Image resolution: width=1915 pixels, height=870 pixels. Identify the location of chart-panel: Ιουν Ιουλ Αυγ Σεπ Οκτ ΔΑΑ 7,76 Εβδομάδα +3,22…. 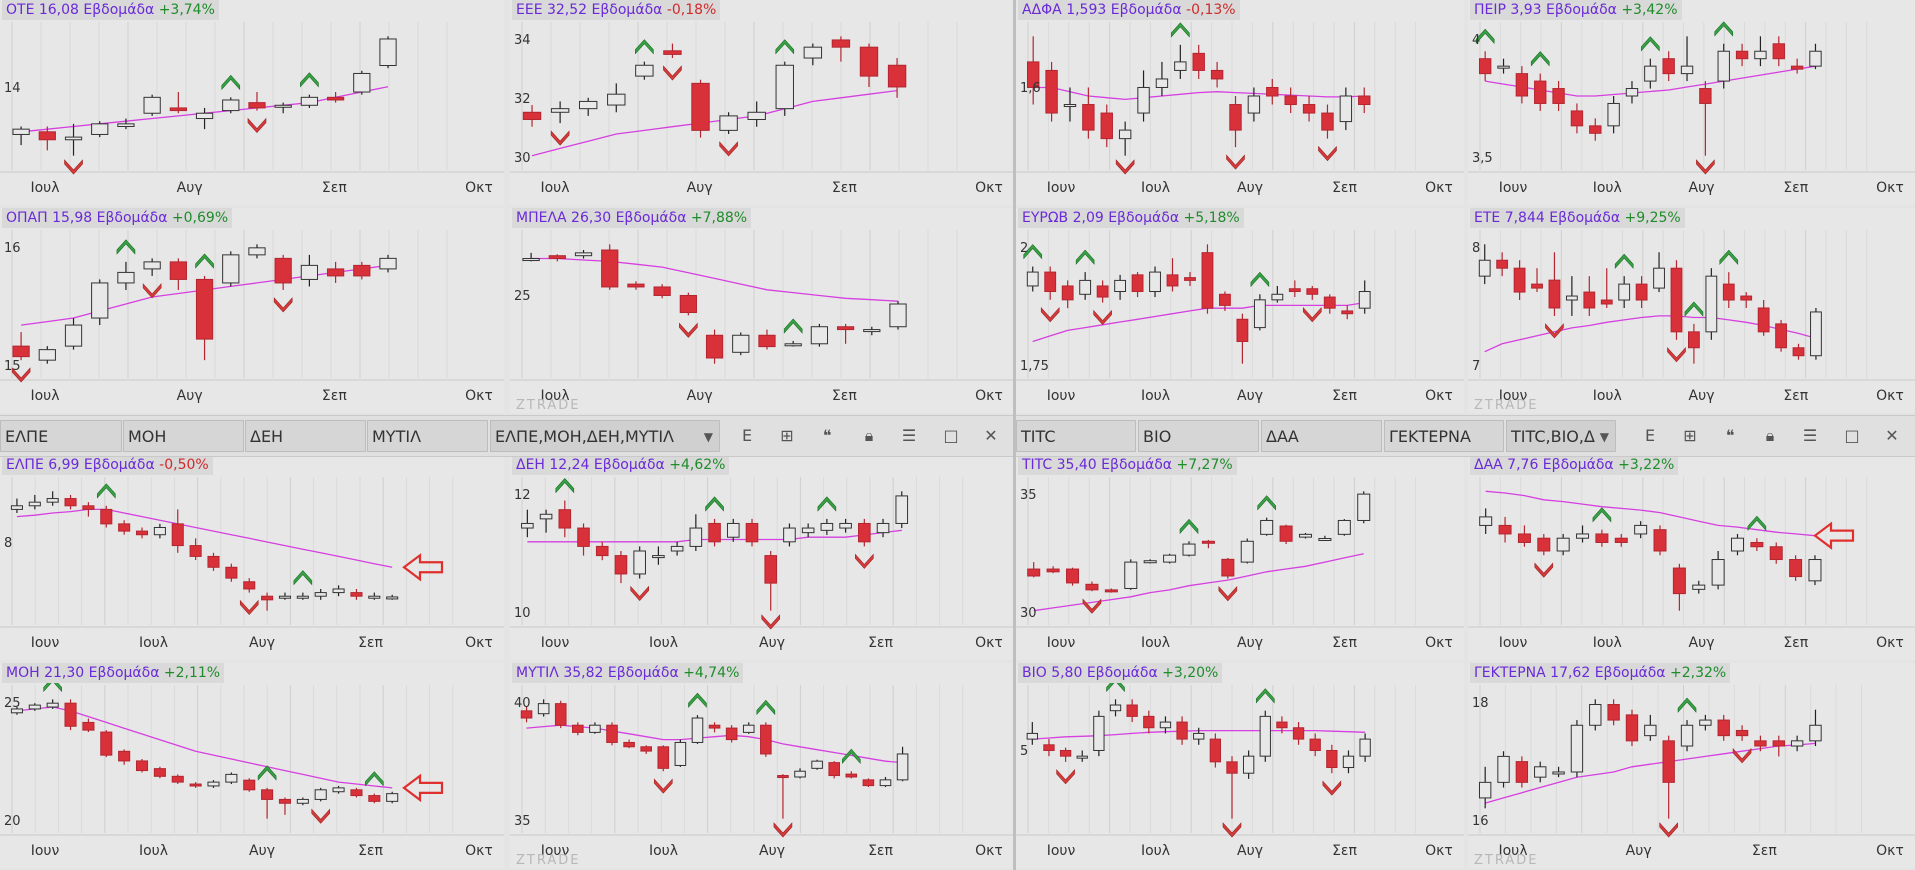
(1691, 557).